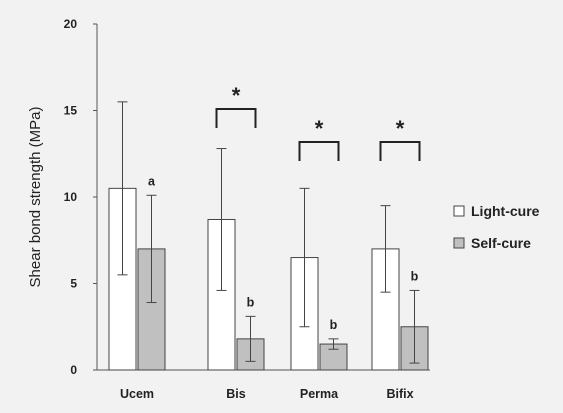 The height and width of the screenshot is (413, 563). What do you see at coordinates (496, 227) in the screenshot?
I see `legend: Light-cure Self-cure` at bounding box center [496, 227].